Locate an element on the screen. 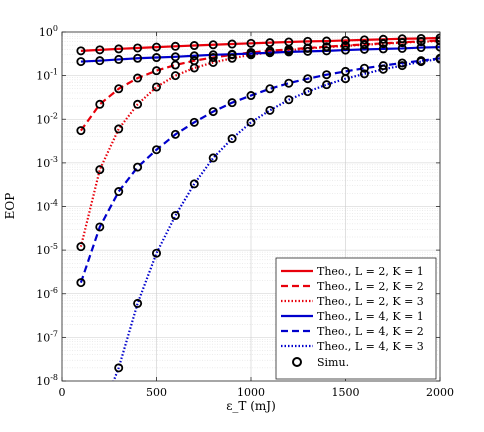 This screenshot has height=432, width=484. x-tick-label: 500 is located at coordinates (156, 392).